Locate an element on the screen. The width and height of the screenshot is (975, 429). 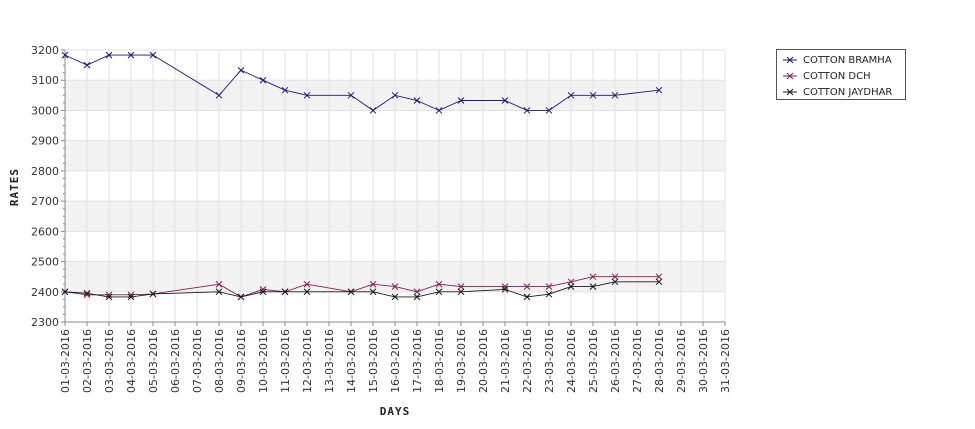
x-axis-title: DAYS is located at coordinates (395, 411).